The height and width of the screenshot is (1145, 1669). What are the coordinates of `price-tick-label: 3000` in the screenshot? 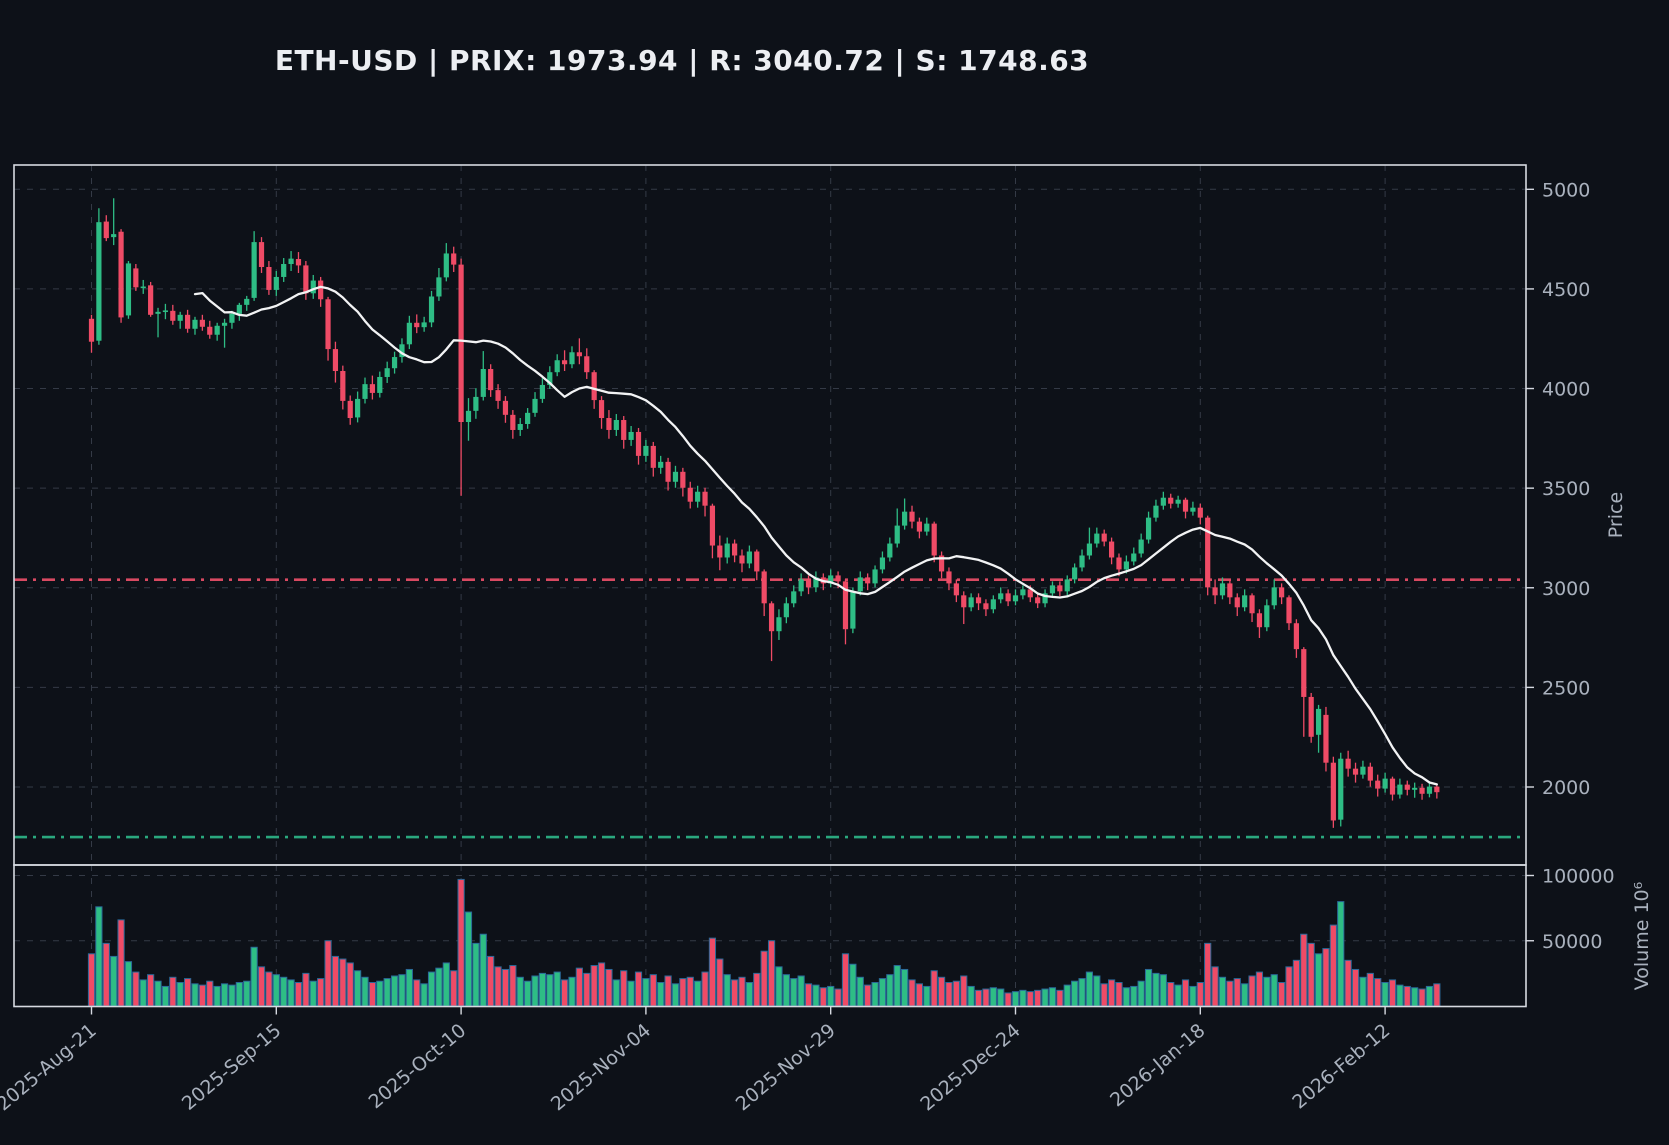 It's located at (1566, 589).